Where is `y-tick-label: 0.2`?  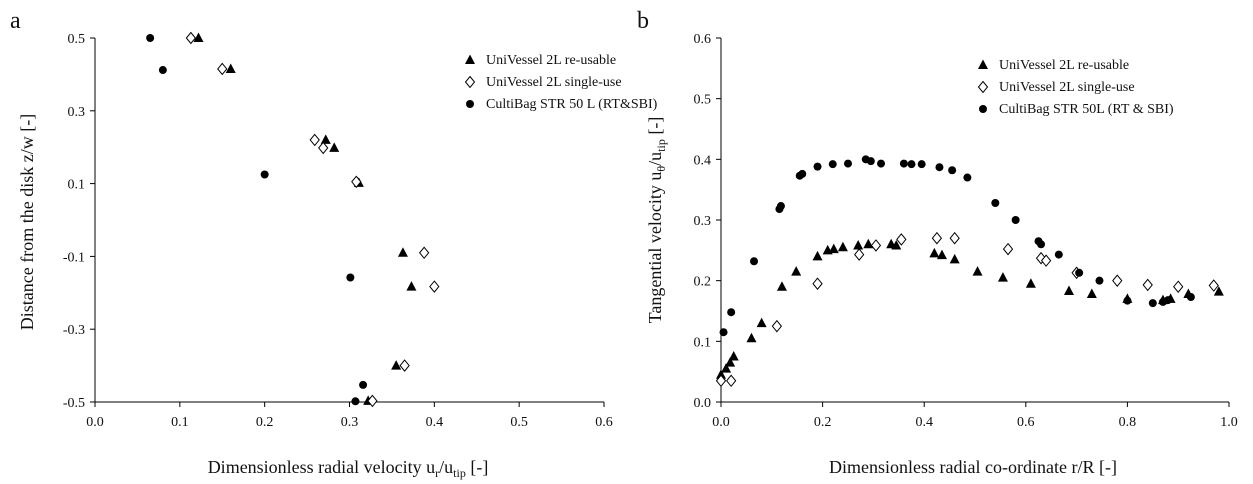
y-tick-label: 0.2 is located at coordinates (703, 282).